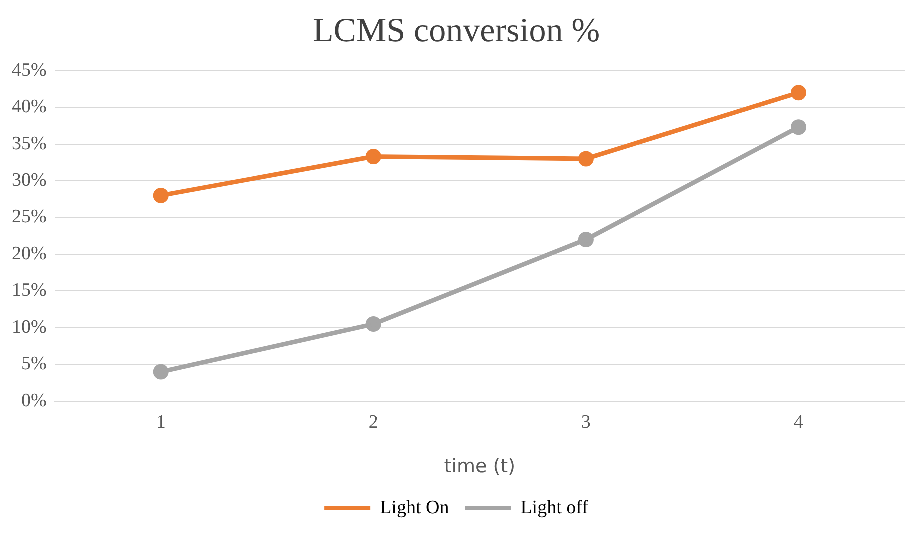 This screenshot has height=538, width=915. Describe the element at coordinates (456, 31) in the screenshot. I see `chart-title: LCMS conversion %` at that location.